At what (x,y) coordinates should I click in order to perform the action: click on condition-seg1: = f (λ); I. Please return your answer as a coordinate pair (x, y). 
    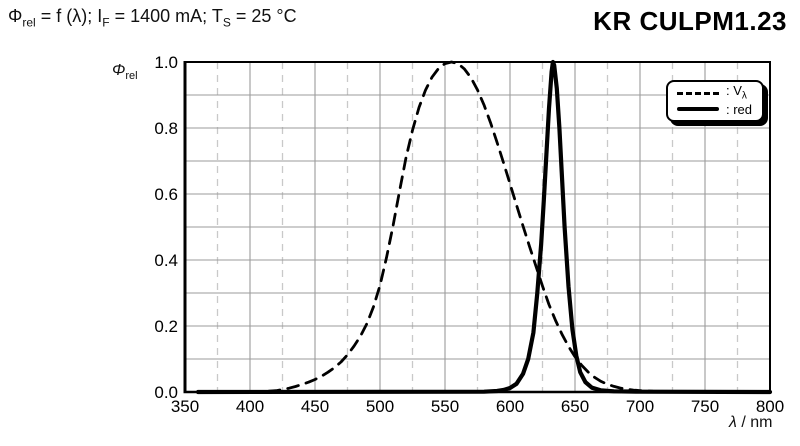
    Looking at the image, I should click on (69, 16).